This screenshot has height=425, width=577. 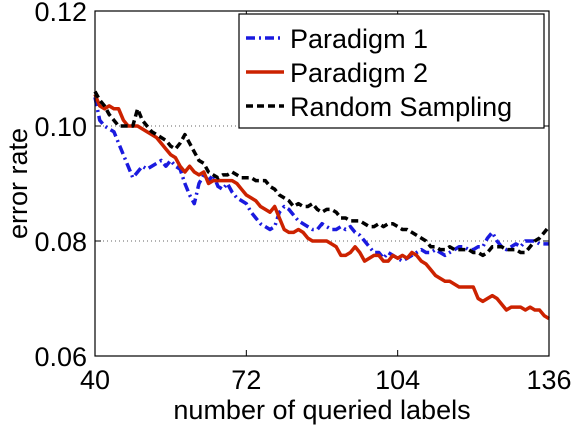 What do you see at coordinates (359, 39) in the screenshot?
I see `legend-label: Paradigm 1` at bounding box center [359, 39].